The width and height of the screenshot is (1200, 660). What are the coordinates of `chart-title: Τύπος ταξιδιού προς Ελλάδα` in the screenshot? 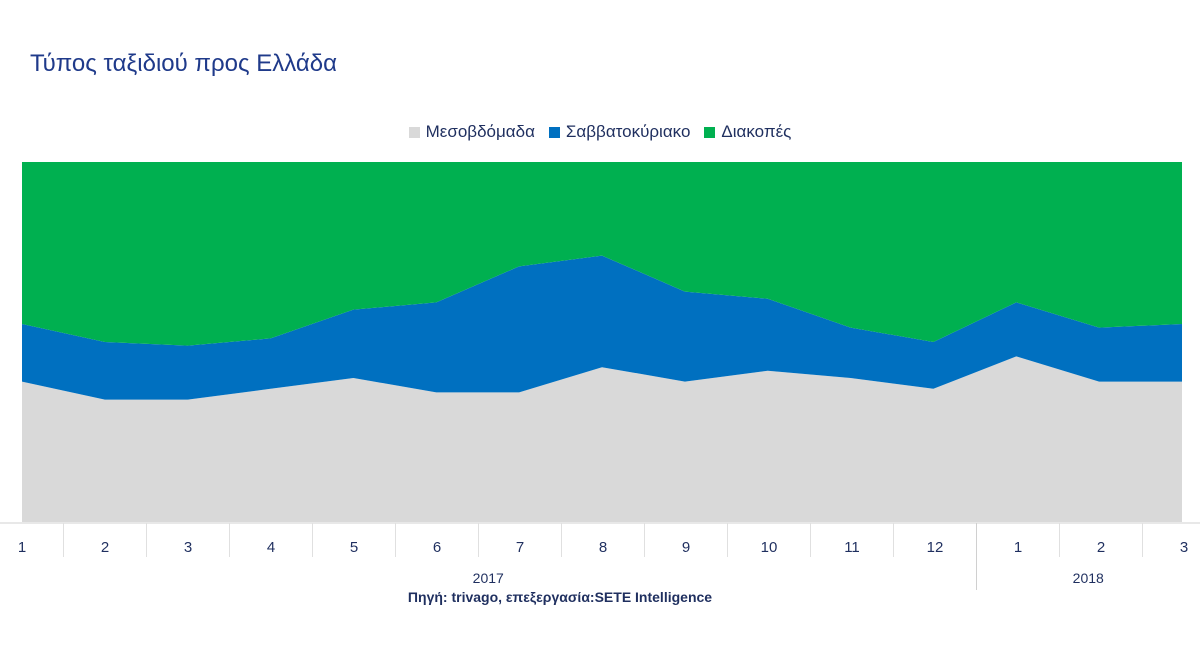 It's located at (183, 63).